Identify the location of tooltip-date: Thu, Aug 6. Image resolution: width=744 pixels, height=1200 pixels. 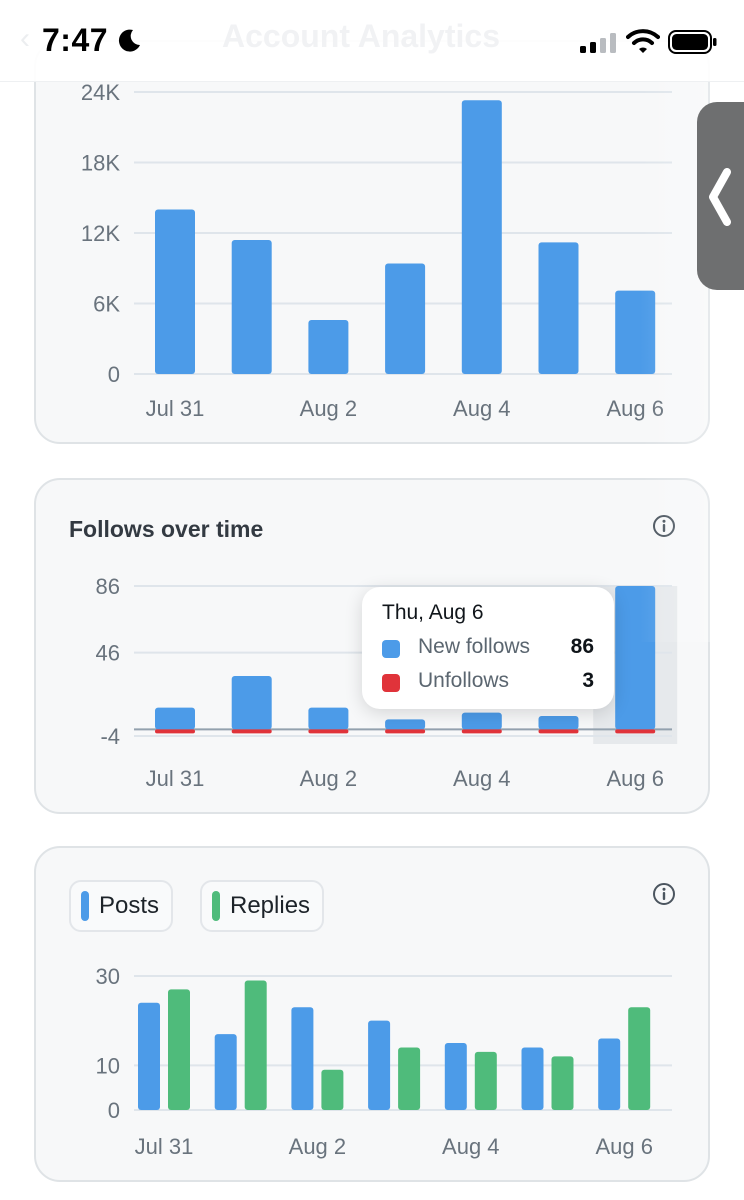
(433, 612).